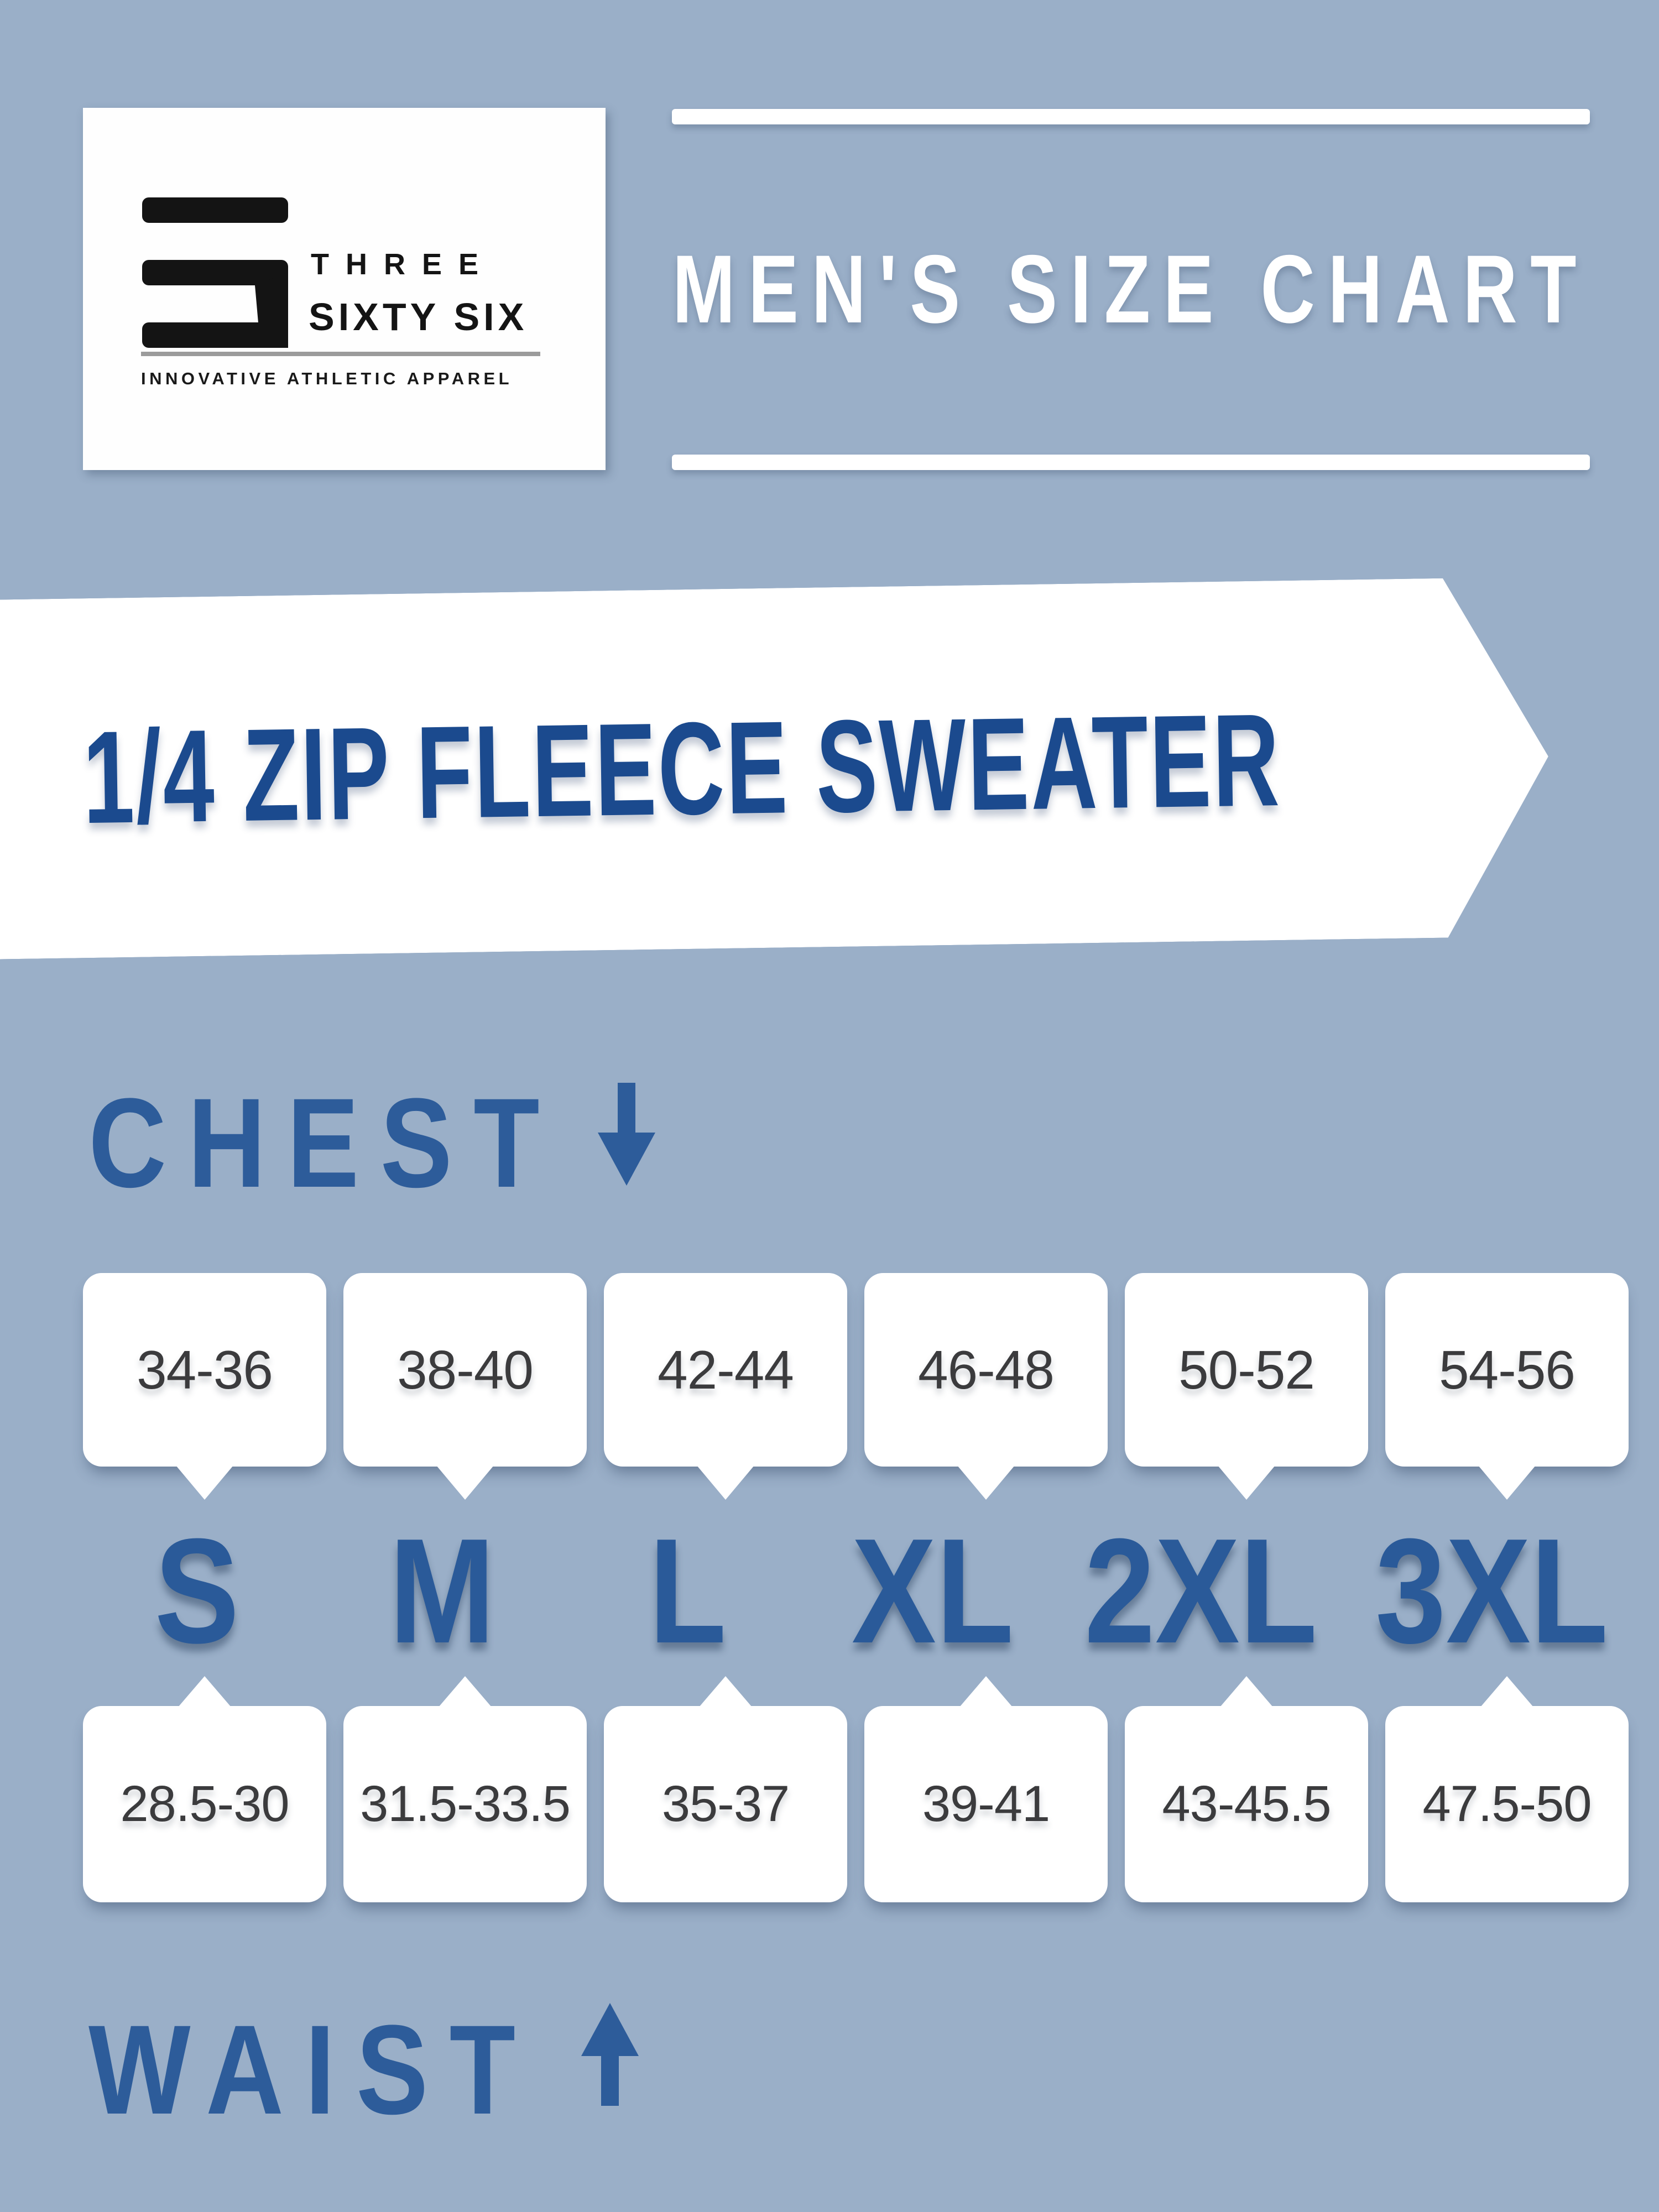  I want to click on logo-brand-word-2: SIXTY SIX, so click(419, 316).